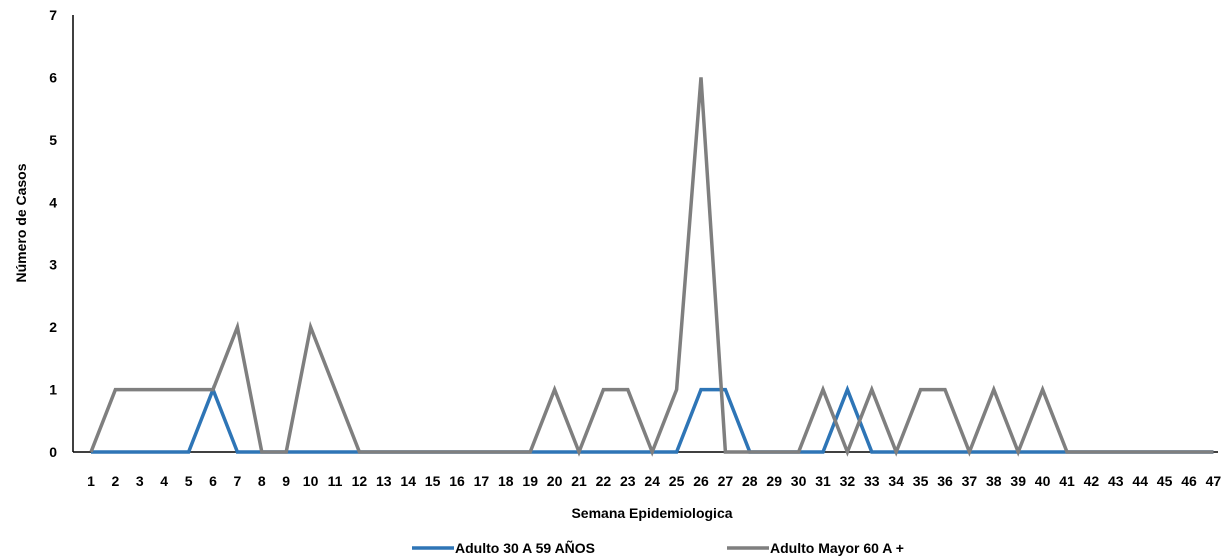 The image size is (1225, 559). I want to click on x-tick-label: 35, so click(921, 481).